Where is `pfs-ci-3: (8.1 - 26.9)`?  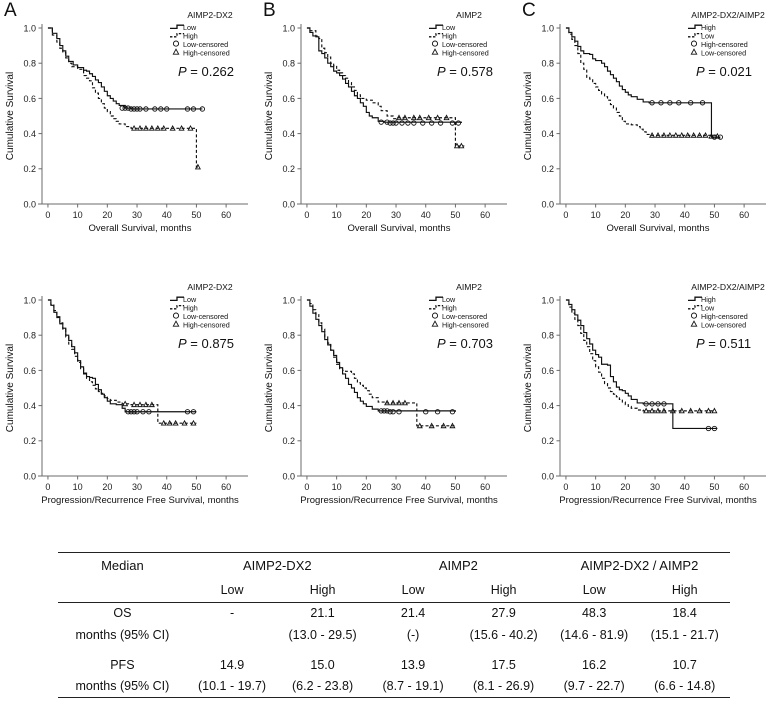 pfs-ci-3: (8.1 - 26.9) is located at coordinates (503, 686).